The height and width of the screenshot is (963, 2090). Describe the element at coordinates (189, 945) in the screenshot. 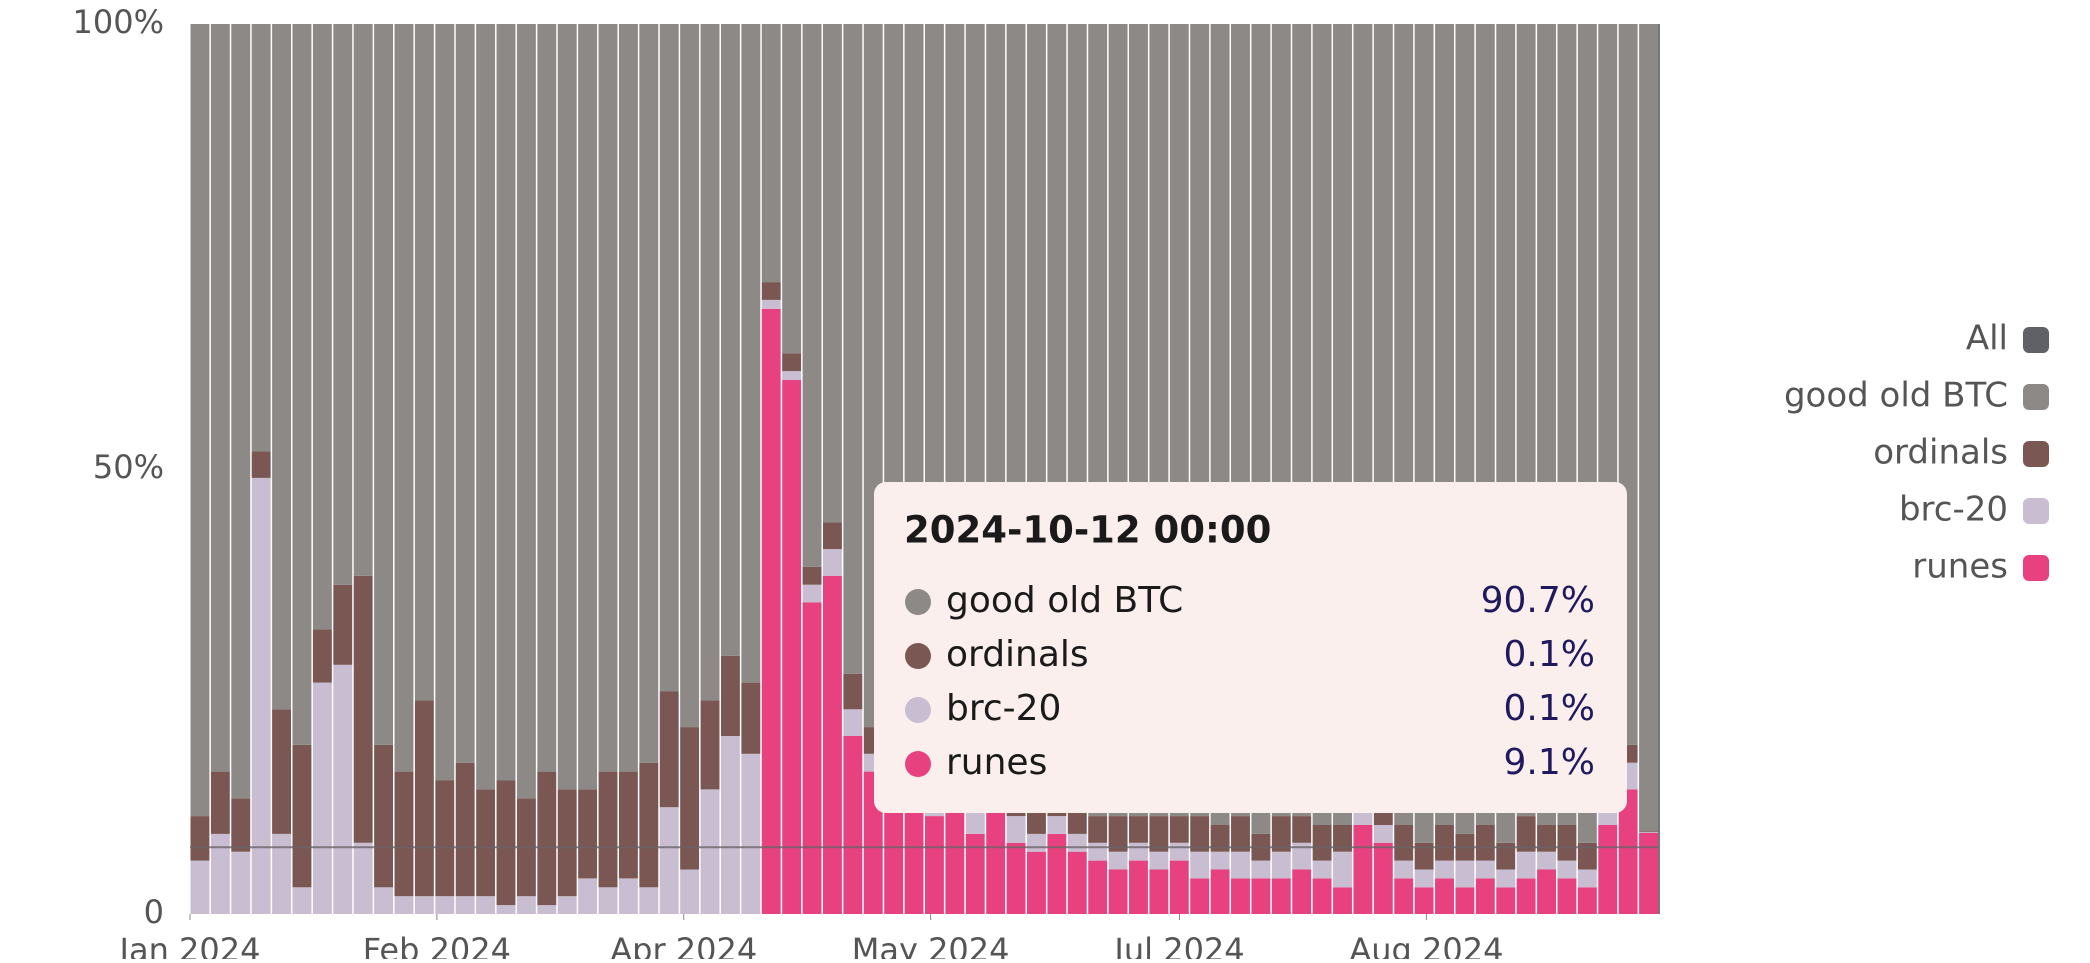

I see `x-tick-label: Jan 2024` at that location.